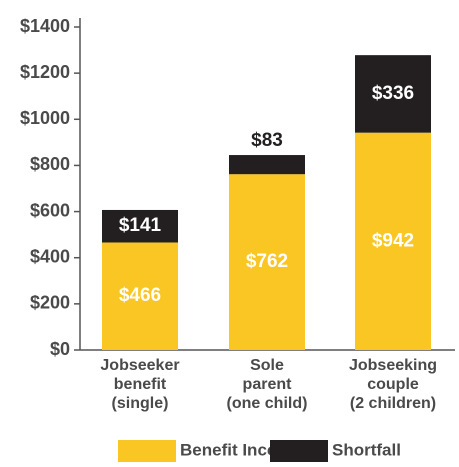 The width and height of the screenshot is (459, 467). Describe the element at coordinates (45, 26) in the screenshot. I see `y-tick-label: $1400` at that location.